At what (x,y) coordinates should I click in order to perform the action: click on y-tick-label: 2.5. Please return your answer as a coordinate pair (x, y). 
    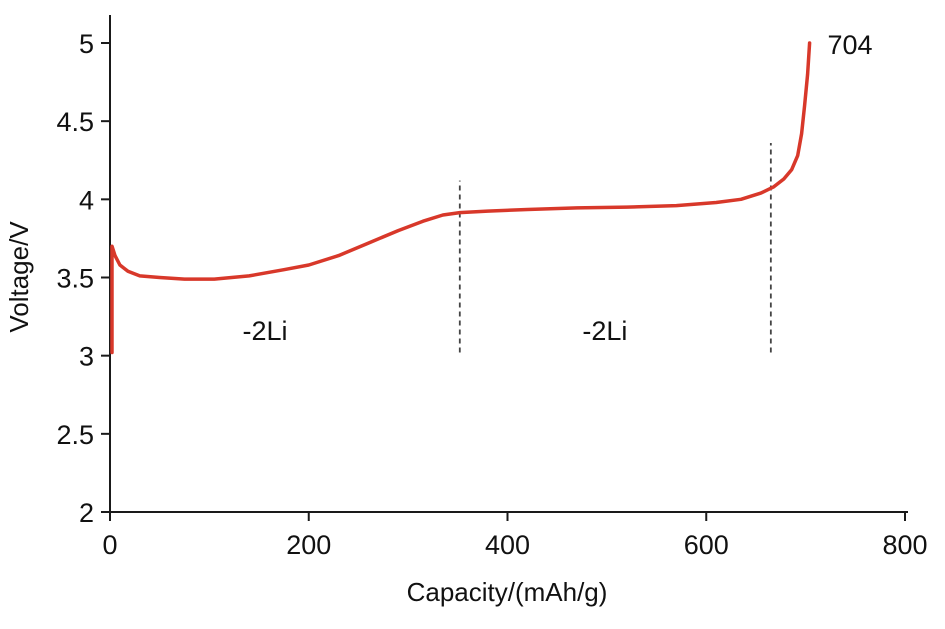
    Looking at the image, I should click on (75, 435).